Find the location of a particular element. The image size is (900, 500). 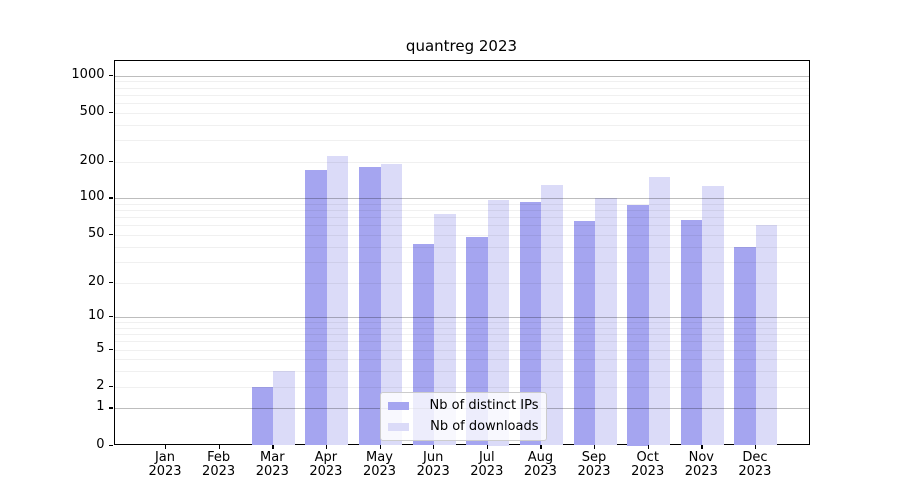

y-axis-tick-label: 50 is located at coordinates (96, 233).